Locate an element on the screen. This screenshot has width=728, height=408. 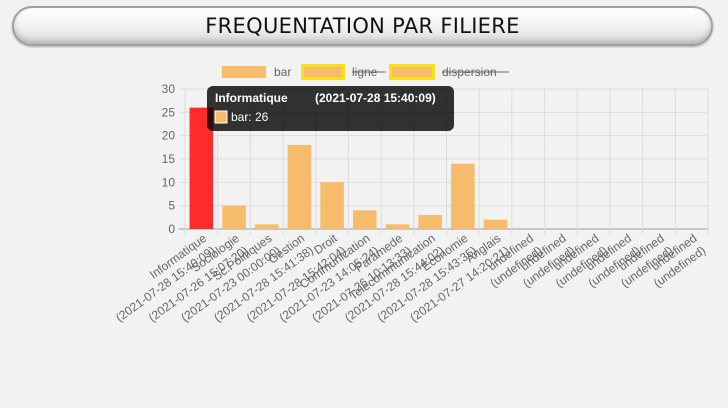
tooltip-box is located at coordinates (330, 108).